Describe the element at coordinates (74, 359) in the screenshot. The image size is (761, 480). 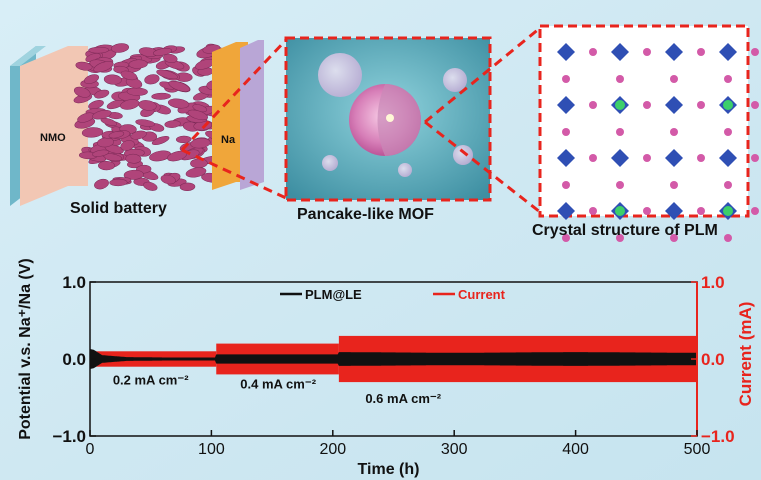
I see `y-left-tick-label: 0.0` at that location.